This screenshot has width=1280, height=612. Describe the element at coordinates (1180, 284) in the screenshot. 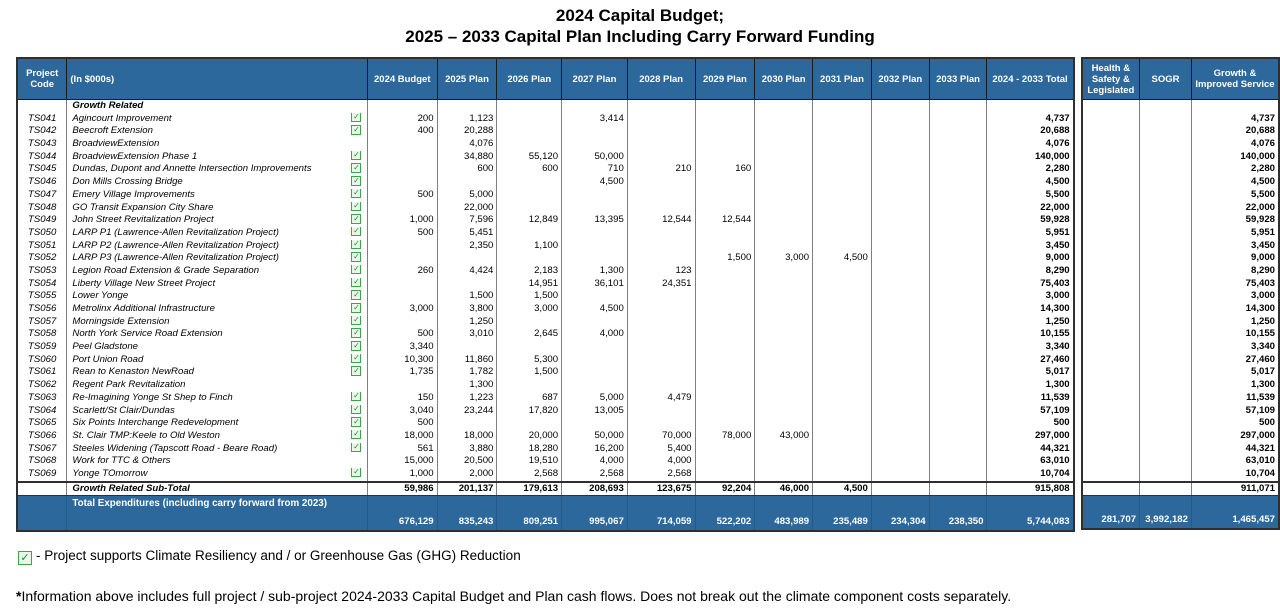

I see `table-row: 75,403` at that location.